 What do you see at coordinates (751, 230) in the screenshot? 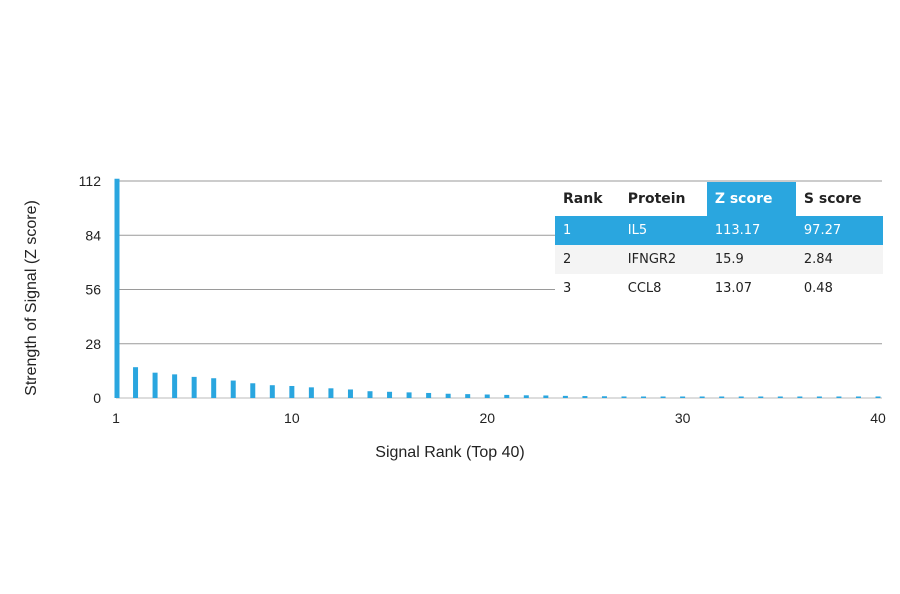
I see `cell-z-score: 113.17` at bounding box center [751, 230].